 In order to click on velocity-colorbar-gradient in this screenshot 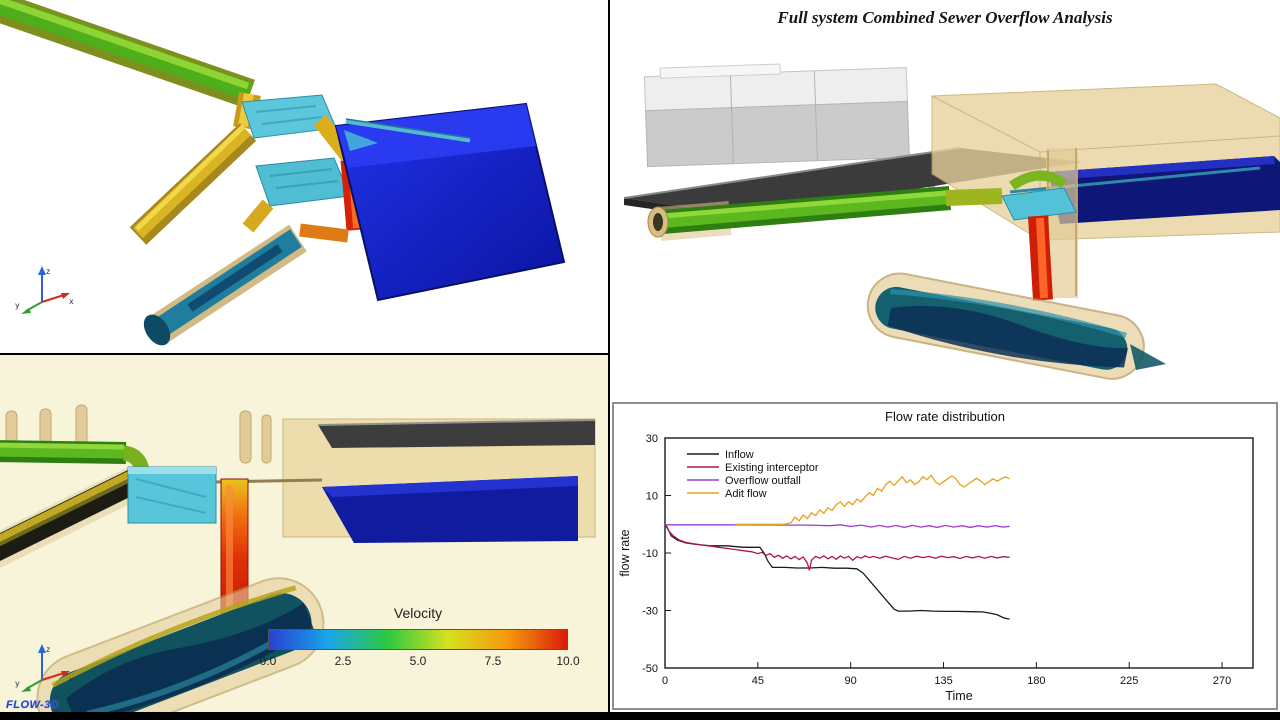, I will do `click(418, 639)`.